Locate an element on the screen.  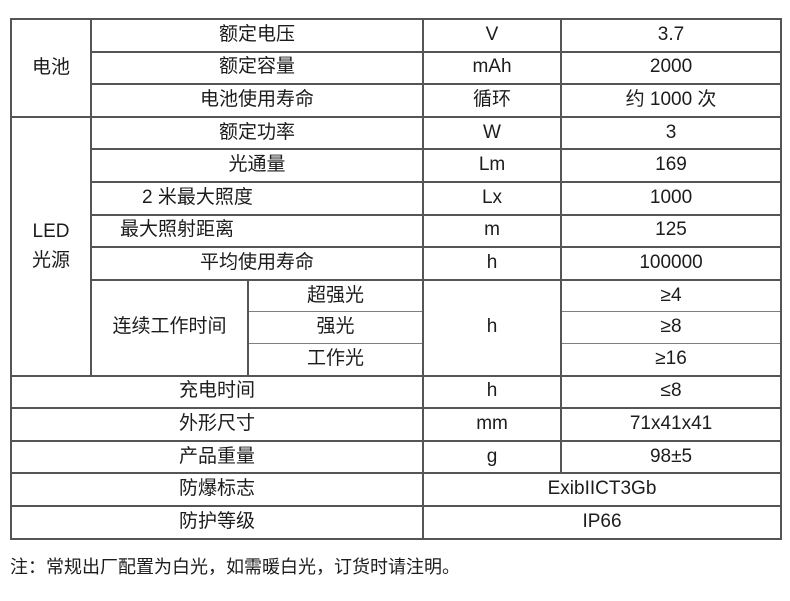
spec-unit: Lx is located at coordinates (492, 198).